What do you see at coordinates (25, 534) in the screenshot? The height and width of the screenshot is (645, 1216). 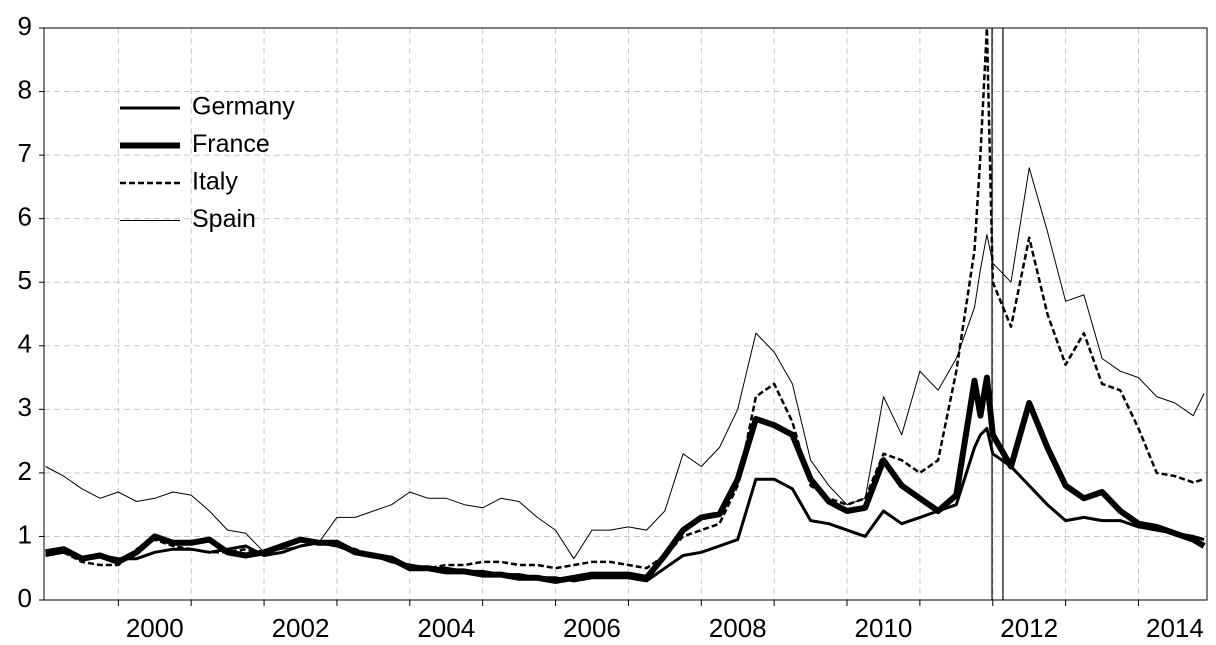 I see `y-tick-label: 1` at bounding box center [25, 534].